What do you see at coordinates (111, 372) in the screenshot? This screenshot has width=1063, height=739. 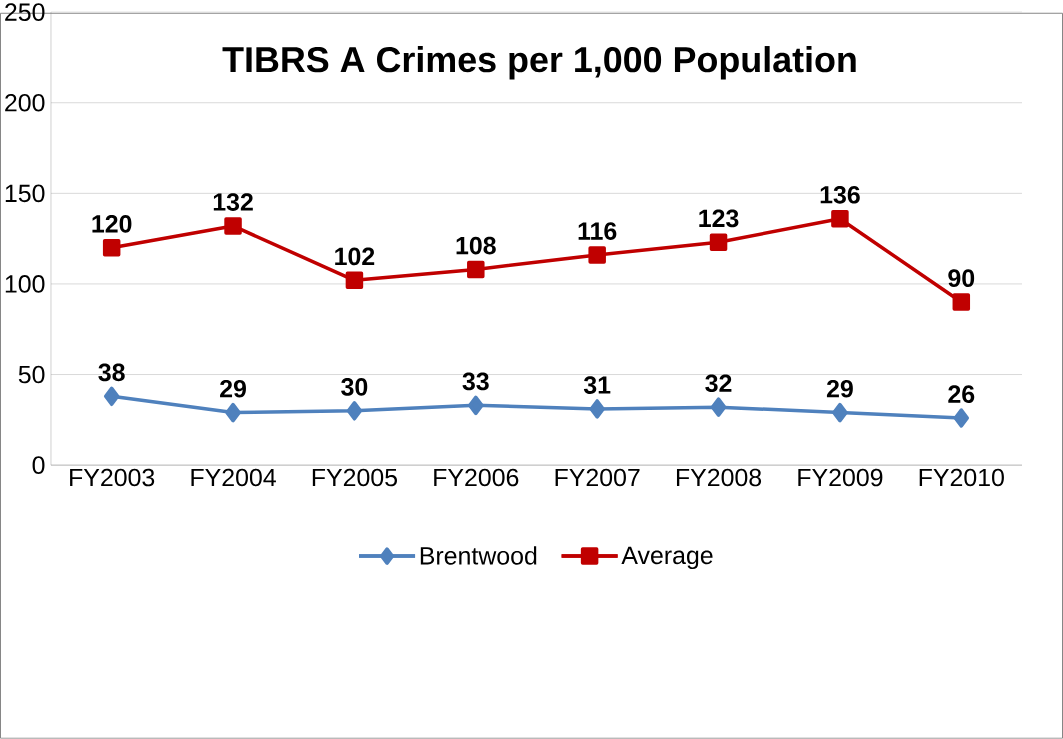 I see `data-label: 38` at bounding box center [111, 372].